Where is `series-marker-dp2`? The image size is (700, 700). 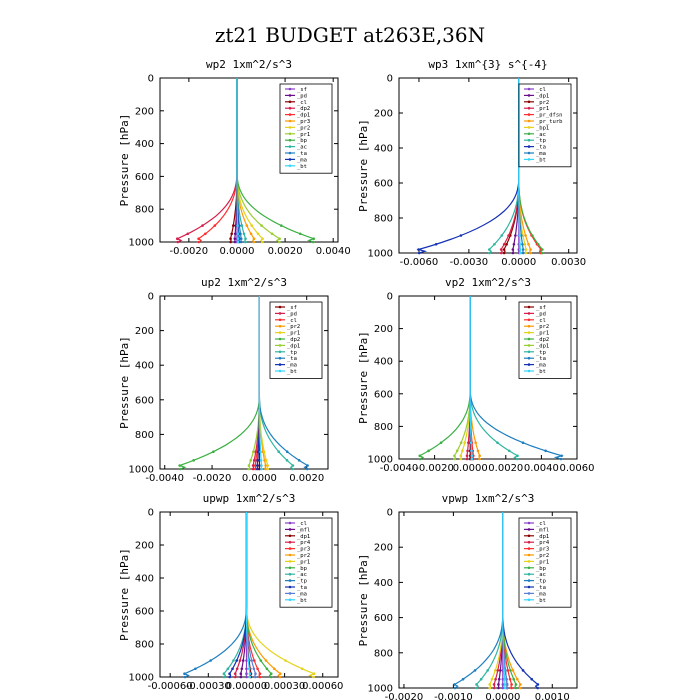
series-marker-dp2 is located at coordinates (180, 465).